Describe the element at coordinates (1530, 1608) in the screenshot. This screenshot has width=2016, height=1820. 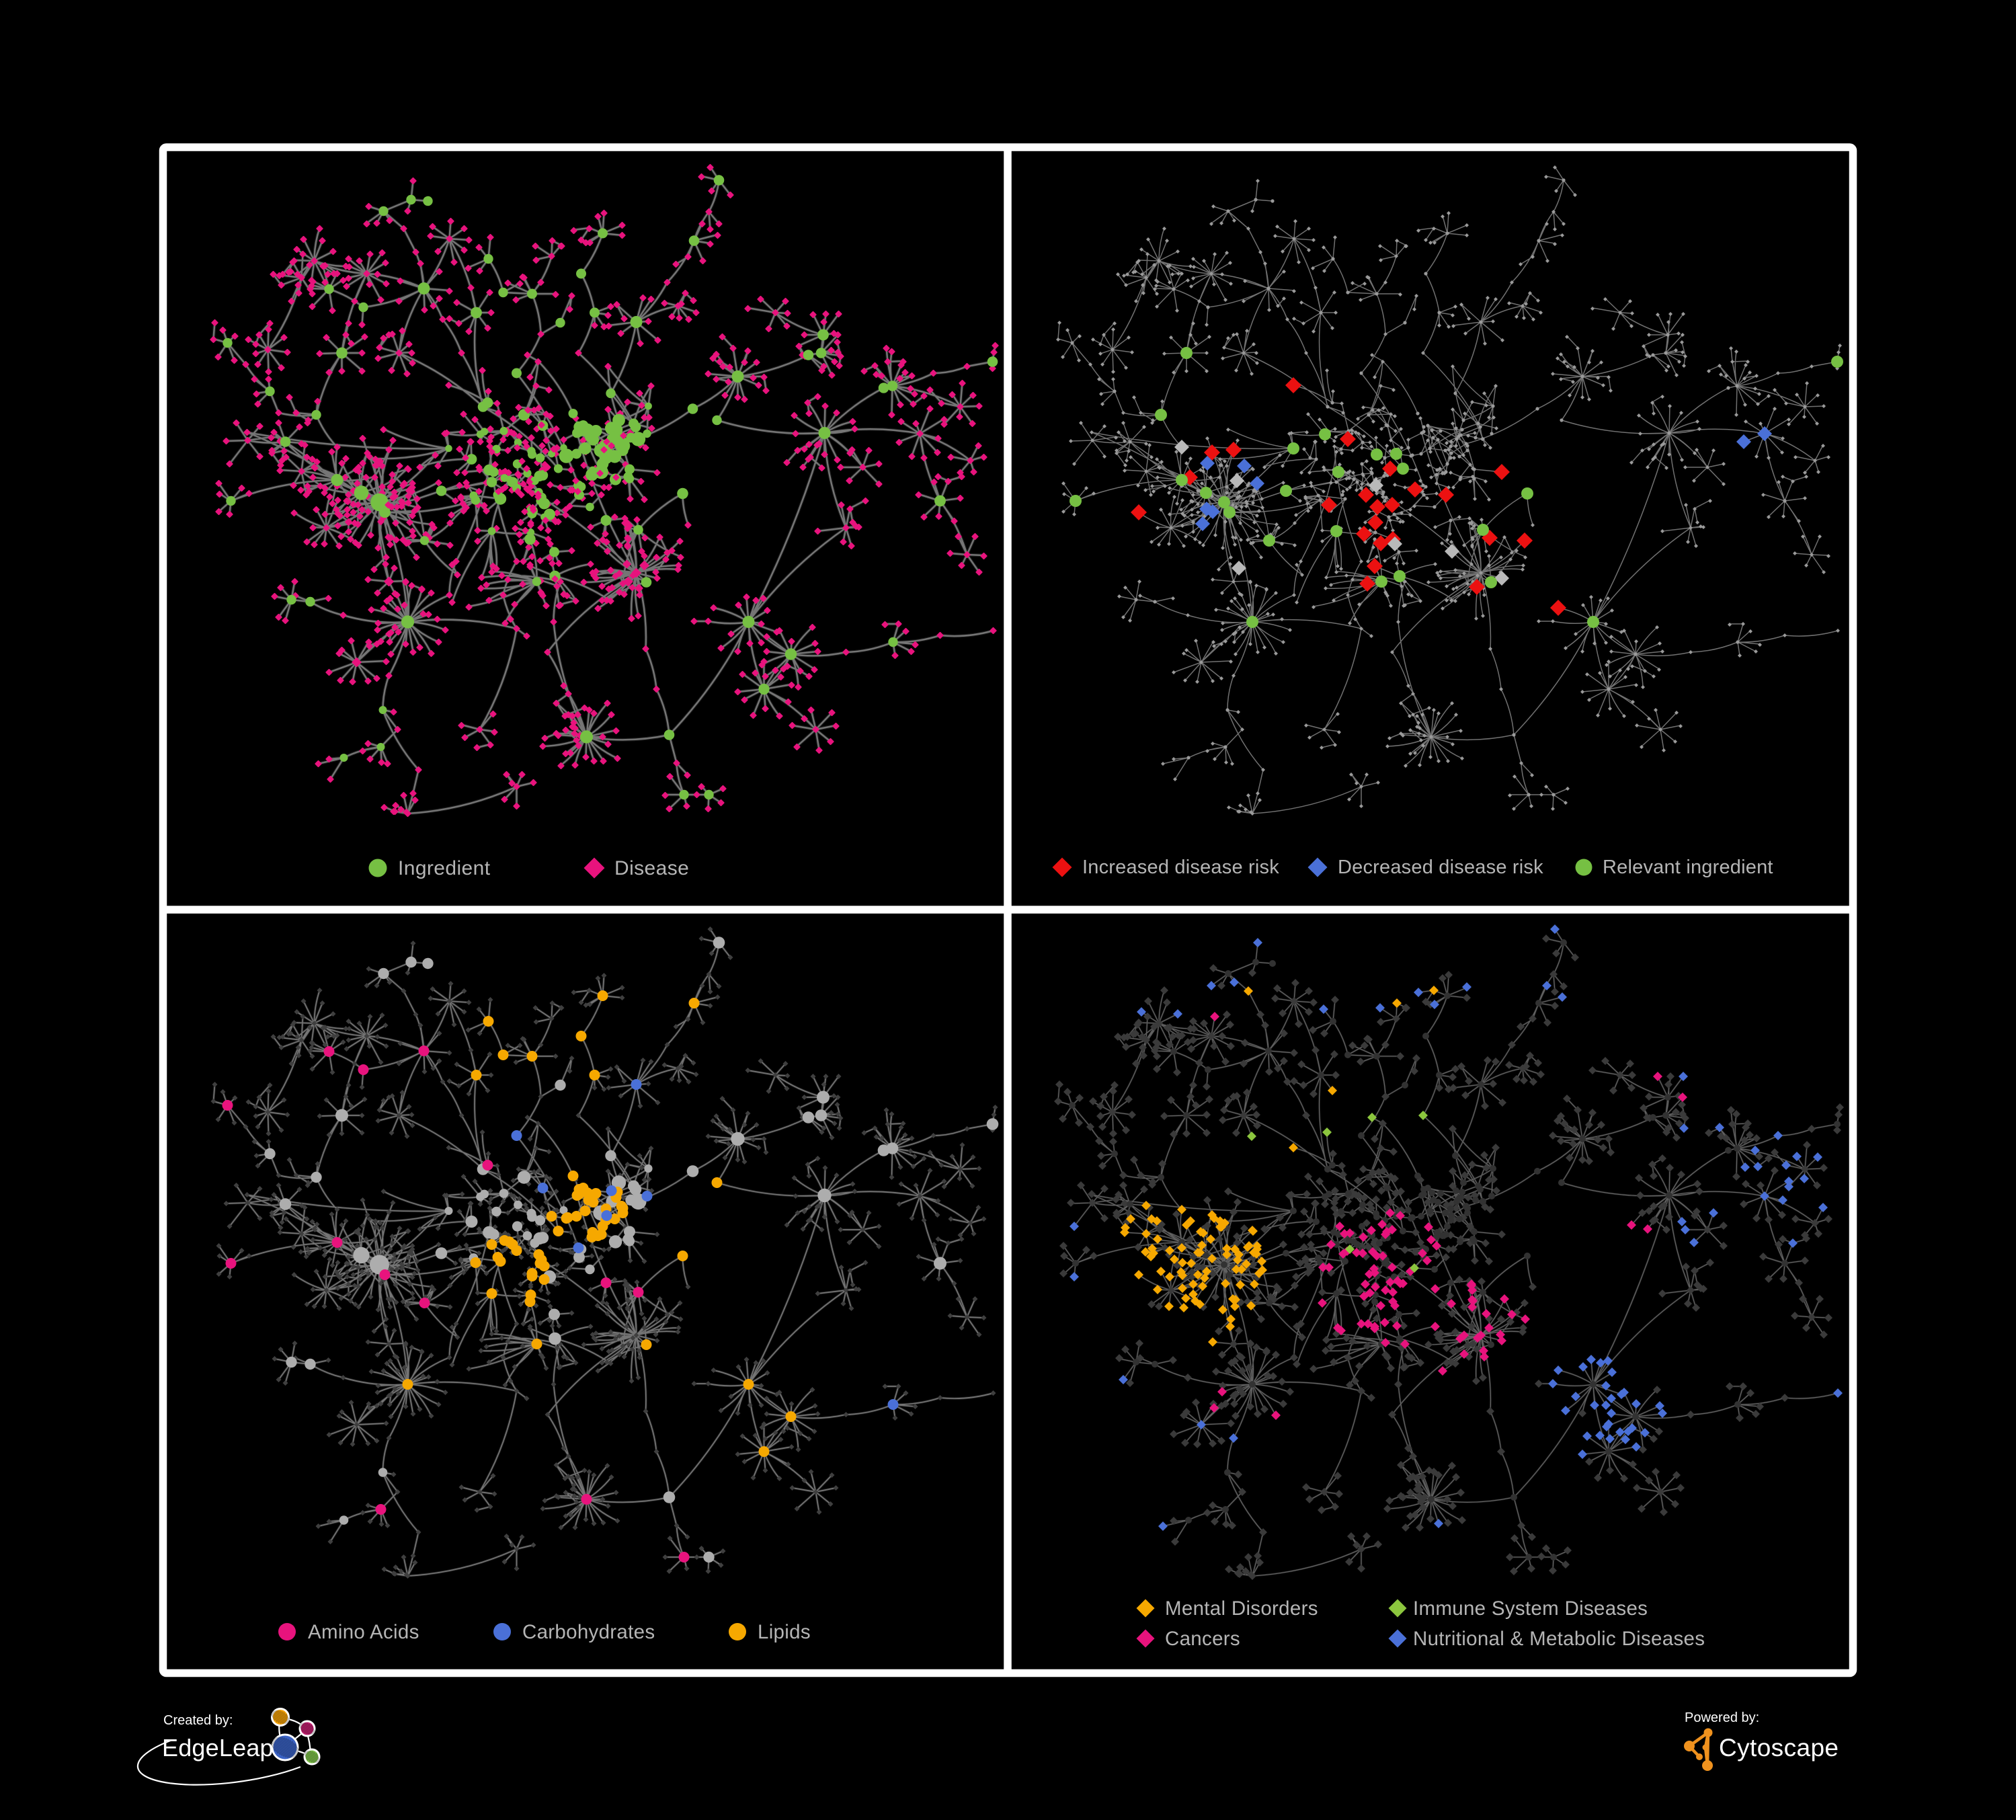
I see `svg-text: Immune System Diseases` at that location.